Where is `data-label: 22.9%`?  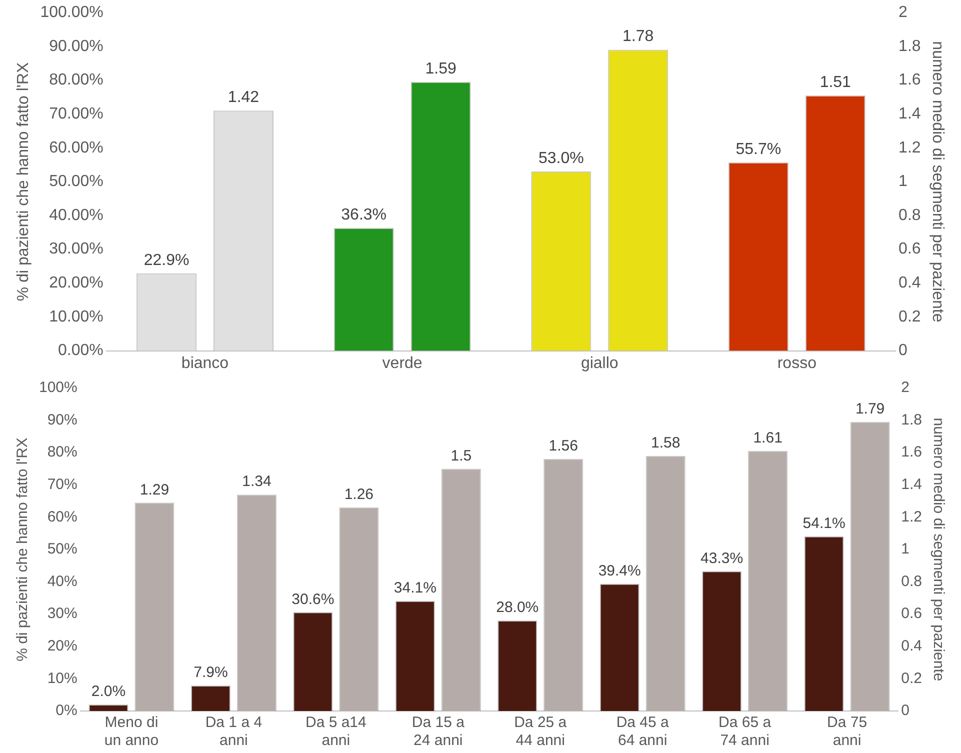 data-label: 22.9% is located at coordinates (167, 260).